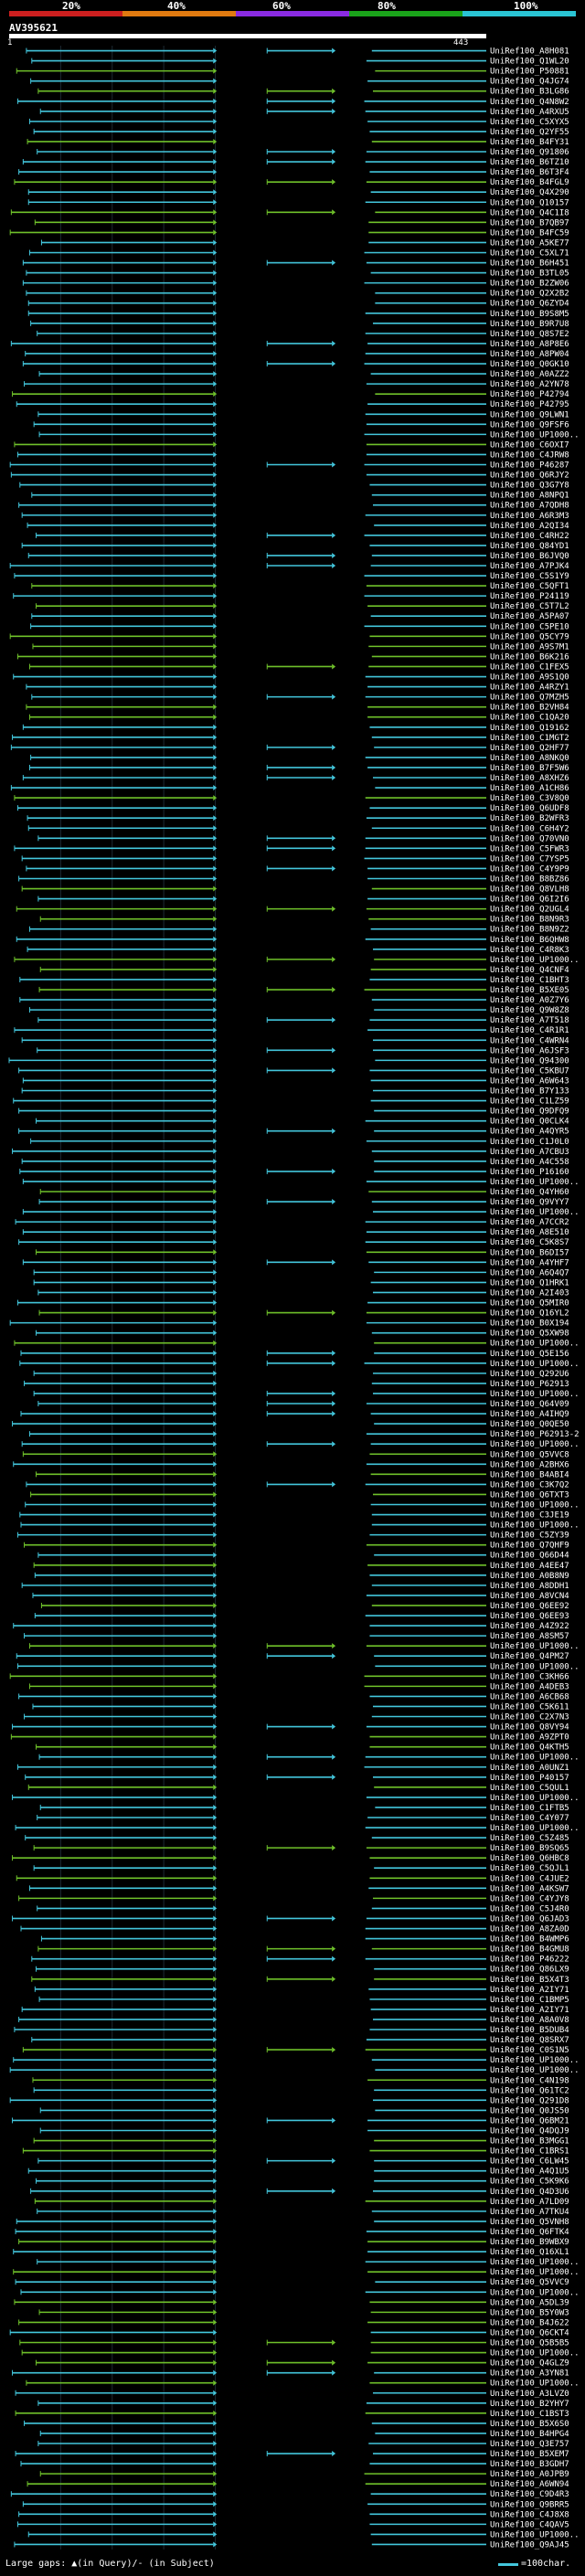 The width and height of the screenshot is (585, 2576). I want to click on hit-label: UniRef100_C1MGT2, so click(530, 738).